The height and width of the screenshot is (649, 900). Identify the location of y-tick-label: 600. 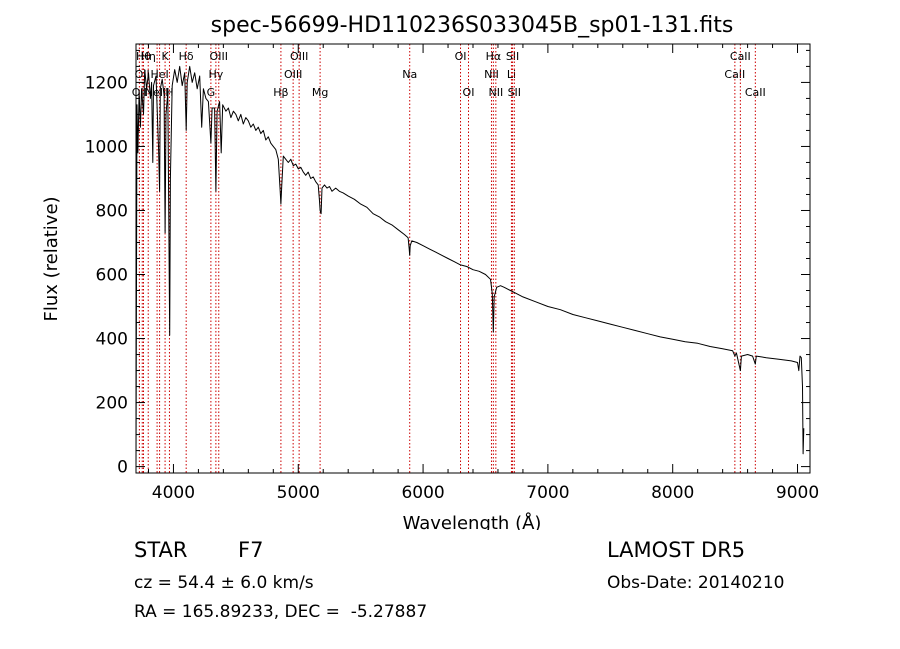
(112, 276).